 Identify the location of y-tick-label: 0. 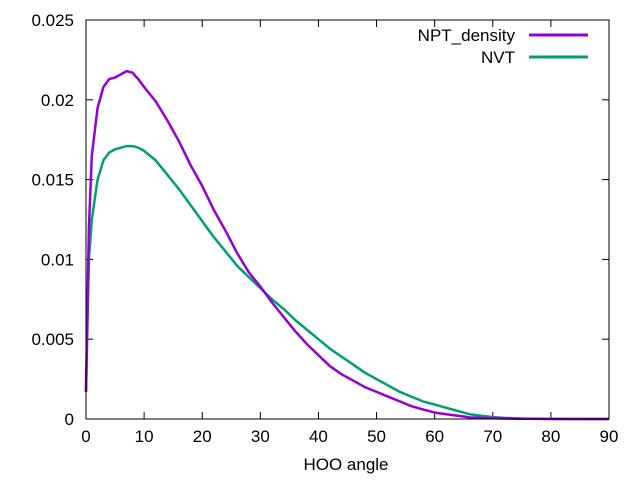
(69, 419).